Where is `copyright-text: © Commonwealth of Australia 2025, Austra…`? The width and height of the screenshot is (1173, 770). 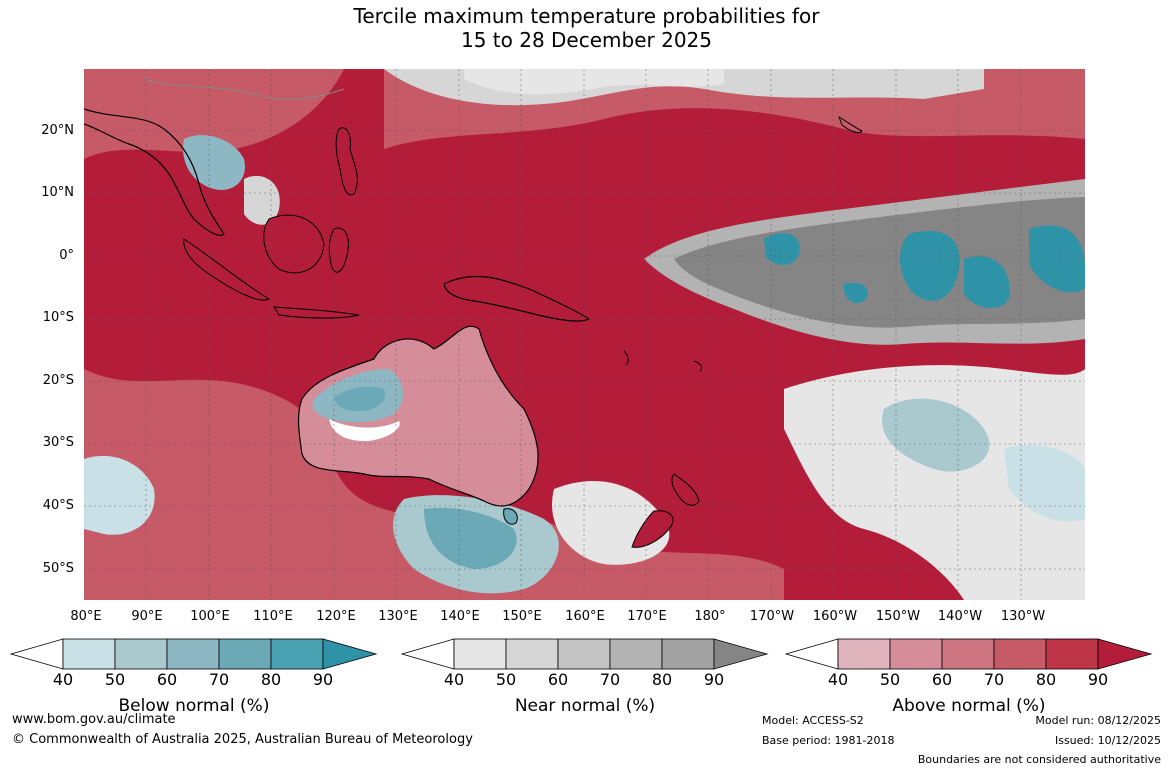 copyright-text: © Commonwealth of Australia 2025, Austra… is located at coordinates (242, 739).